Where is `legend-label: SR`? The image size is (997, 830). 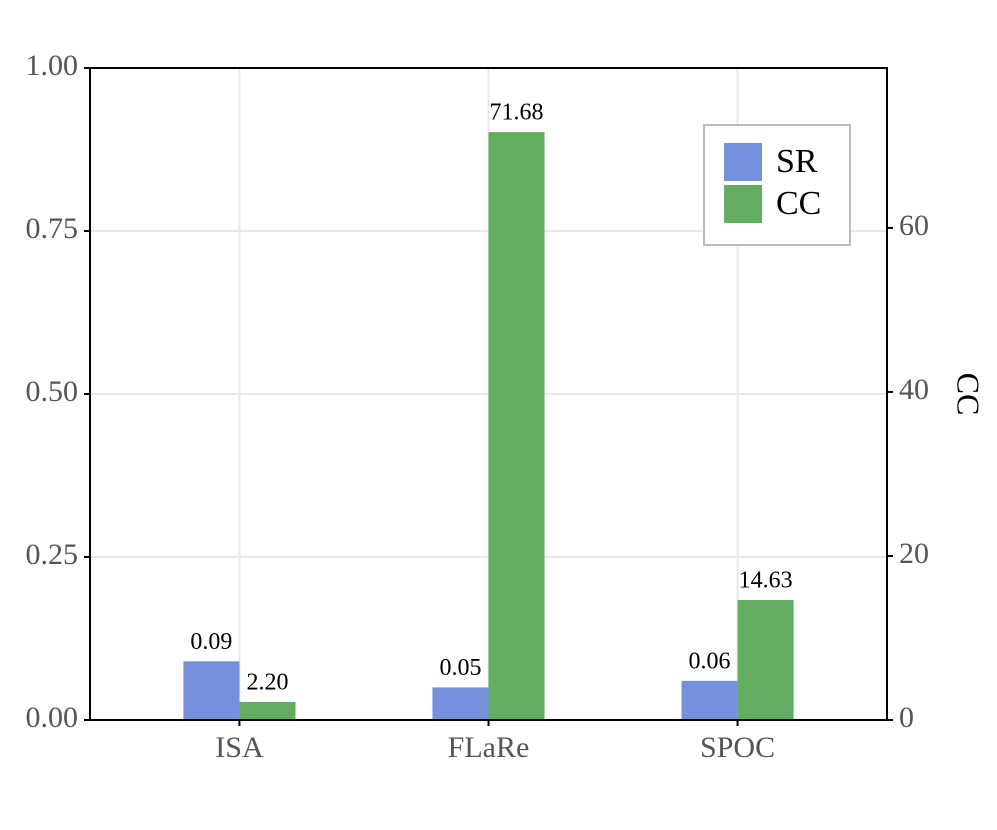
legend-label: SR is located at coordinates (797, 161).